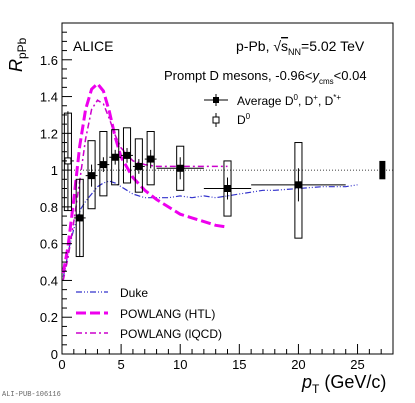 The width and height of the screenshot is (415, 403). Describe the element at coordinates (49, 280) in the screenshot. I see `y-tick-label: 0.4` at that location.